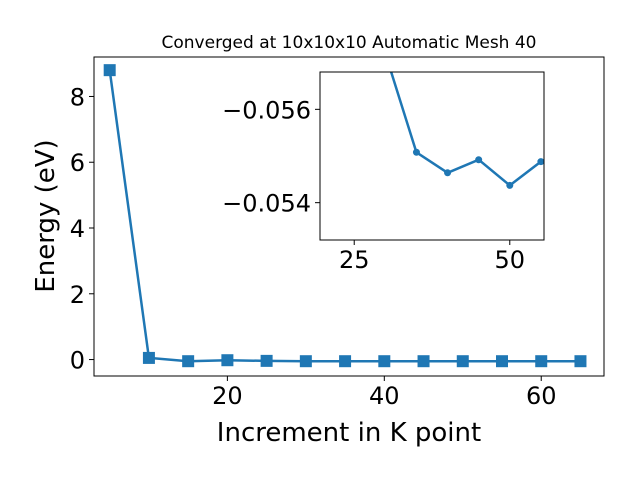 The height and width of the screenshot is (480, 640). Describe the element at coordinates (77, 361) in the screenshot. I see `y-tick-label: 0` at that location.